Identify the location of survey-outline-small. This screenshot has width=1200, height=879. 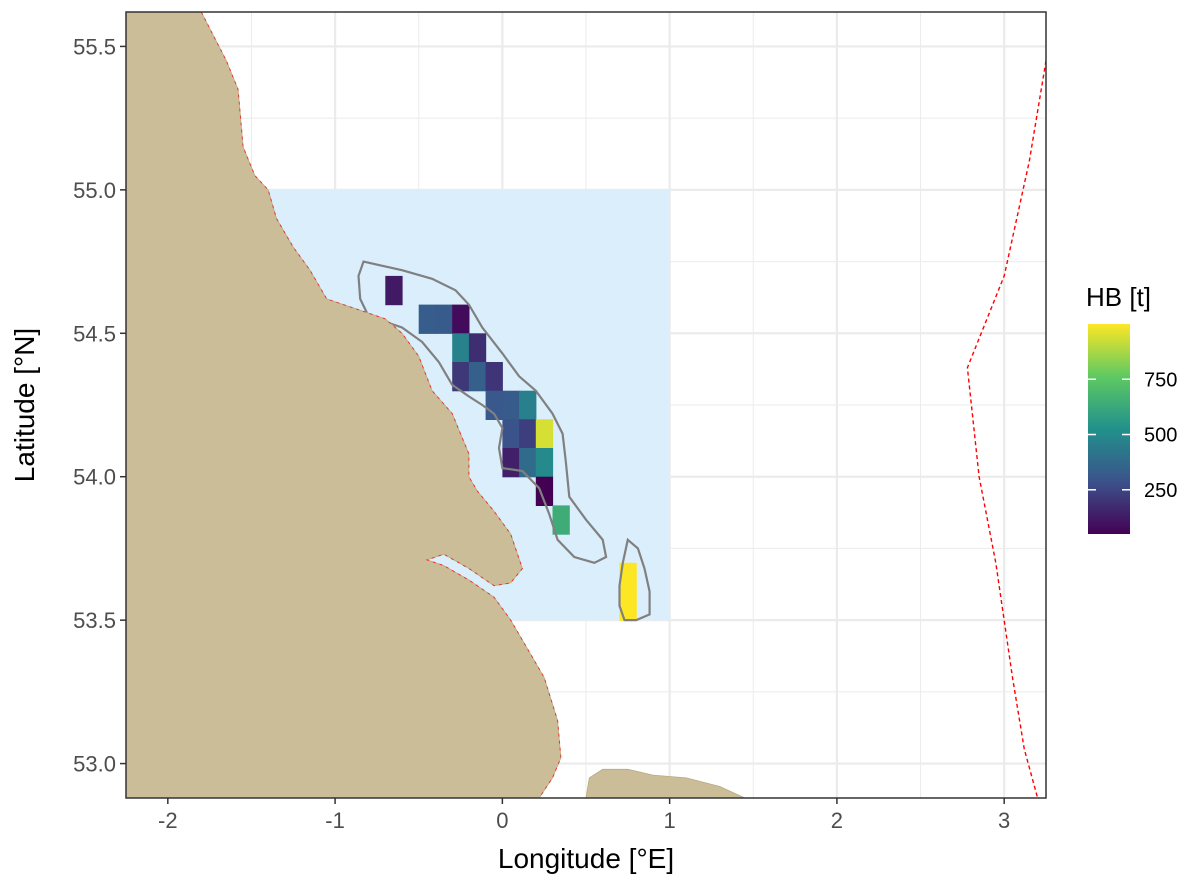
(634, 579).